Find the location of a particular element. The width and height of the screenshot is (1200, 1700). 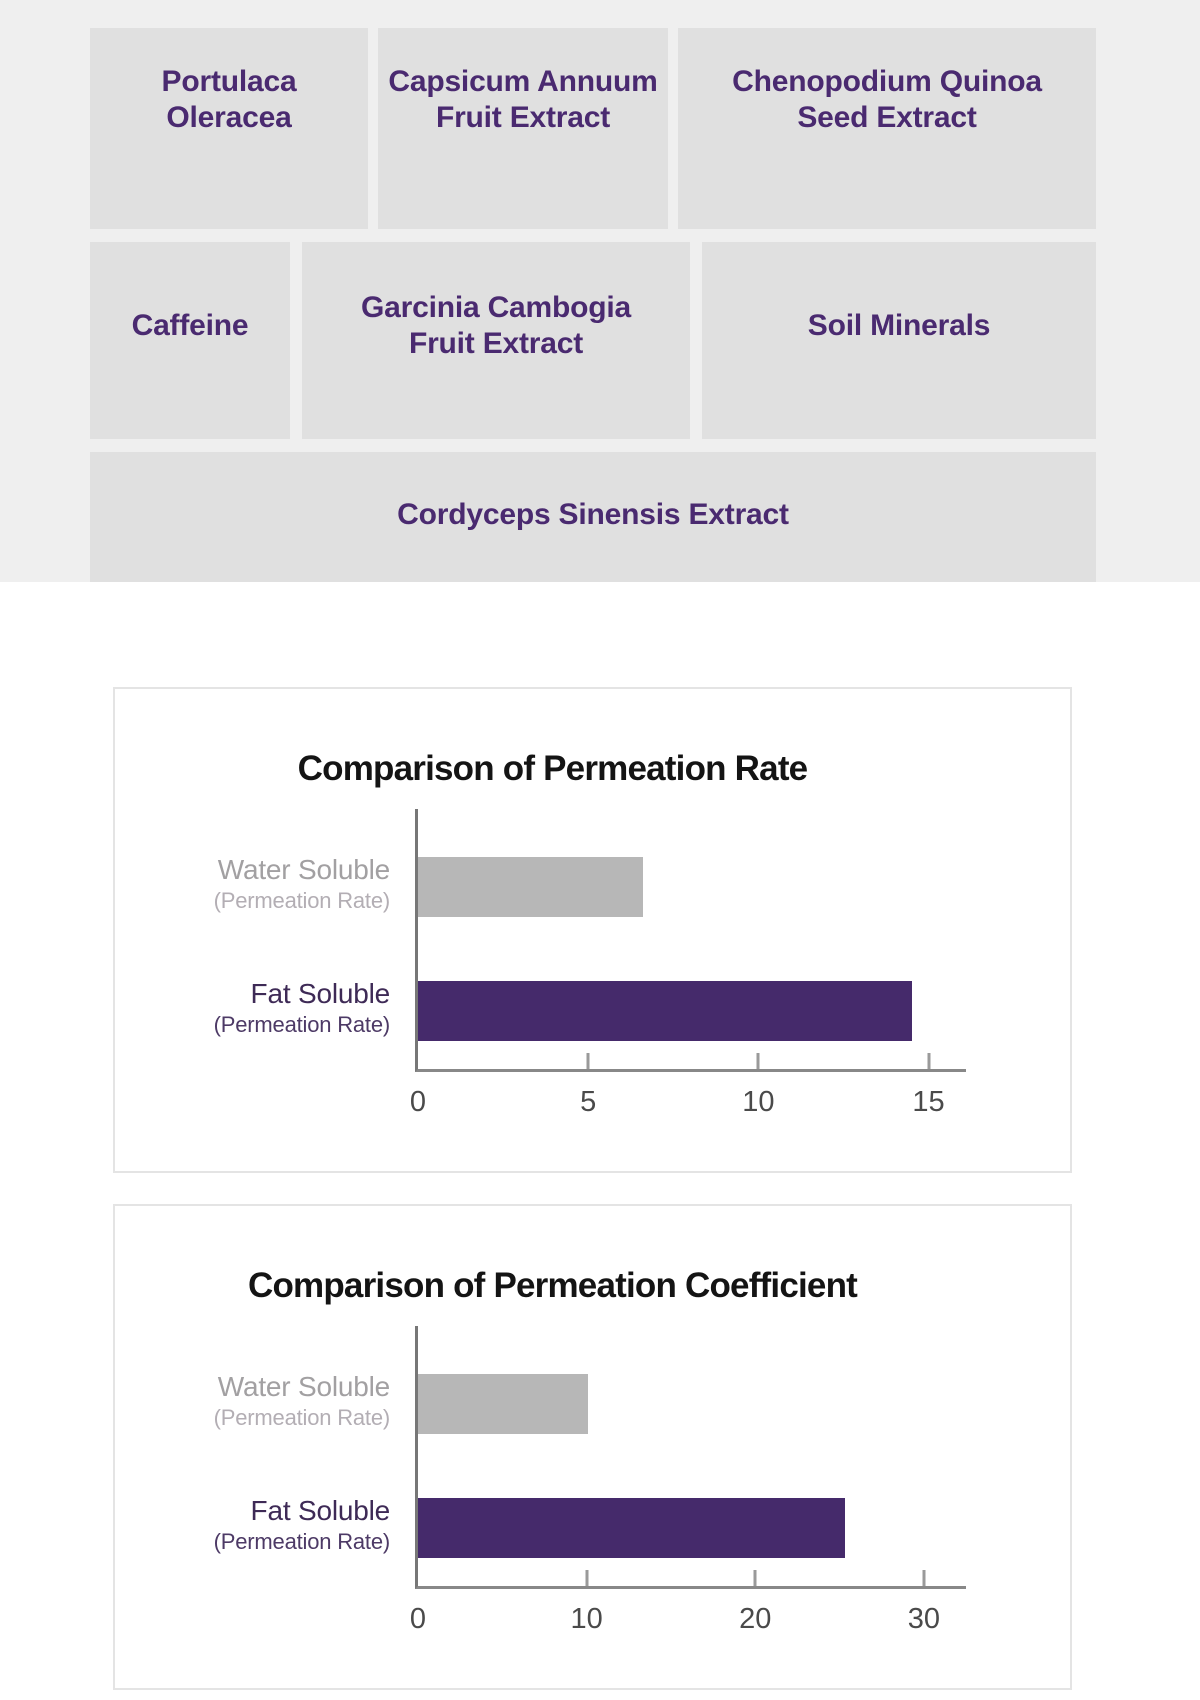

ingredient-box-chenopodium: Chenopodium Quinoa Seed Extract is located at coordinates (887, 128).